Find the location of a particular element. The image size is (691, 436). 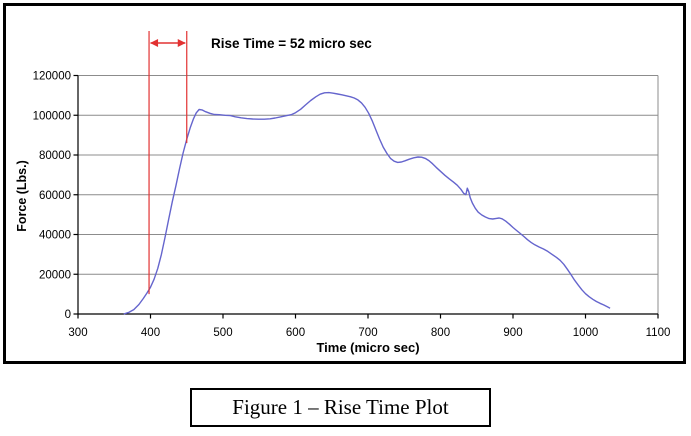

x-tick-label: 700 is located at coordinates (367, 333).